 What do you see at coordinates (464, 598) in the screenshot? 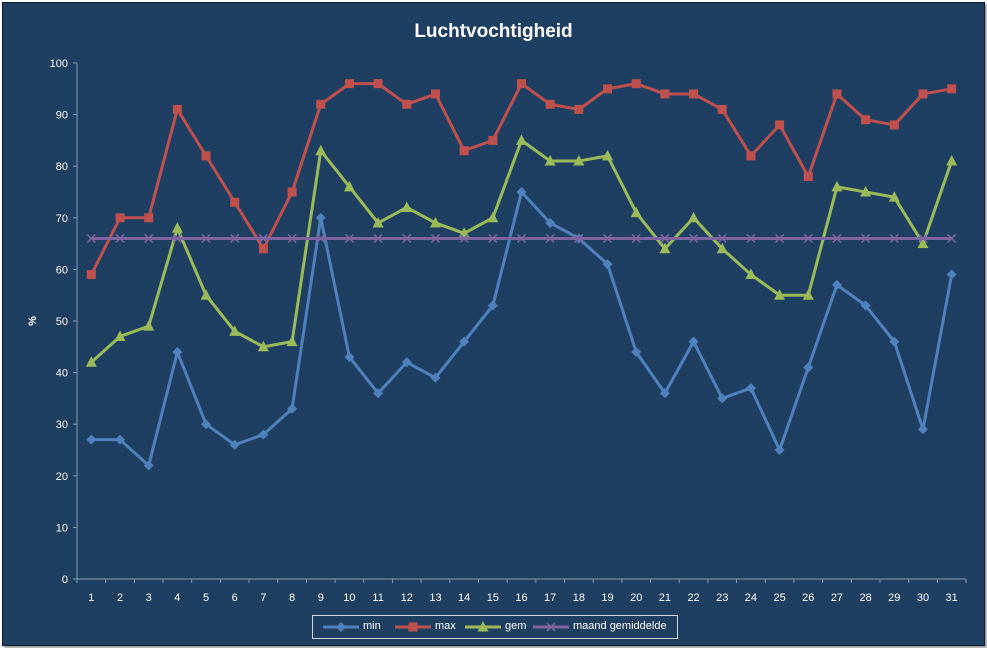
I see `x-tick-label: 14` at bounding box center [464, 598].